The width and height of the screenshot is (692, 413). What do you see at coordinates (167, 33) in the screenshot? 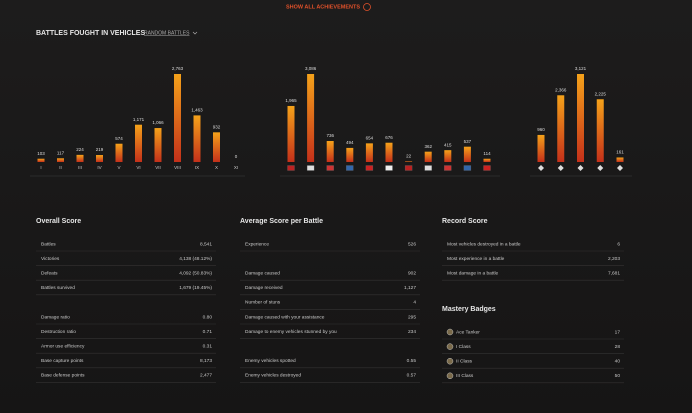
I see `battle-filter: RANDOM BATTLES` at bounding box center [167, 33].